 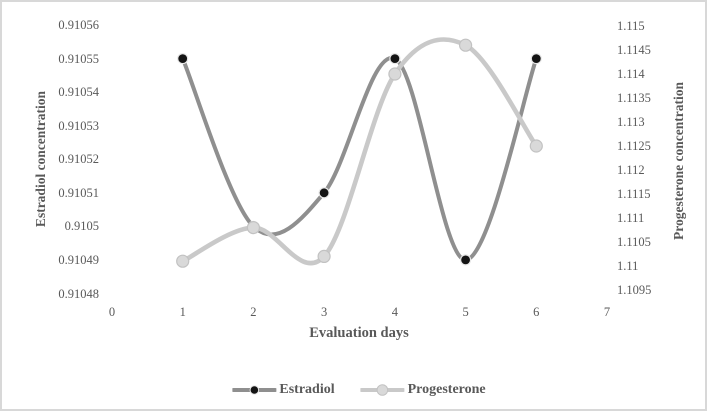 I want to click on legend-item-progesterone: Progesterone, so click(x=423, y=390).